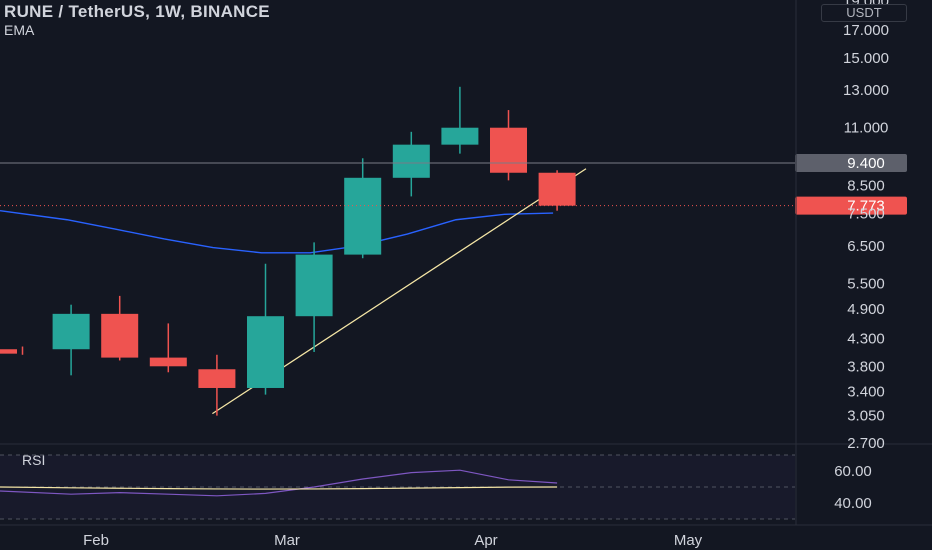 Image resolution: width=932 pixels, height=550 pixels. Describe the element at coordinates (866, 443) in the screenshot. I see `price-tick-label: 2.700` at that location.